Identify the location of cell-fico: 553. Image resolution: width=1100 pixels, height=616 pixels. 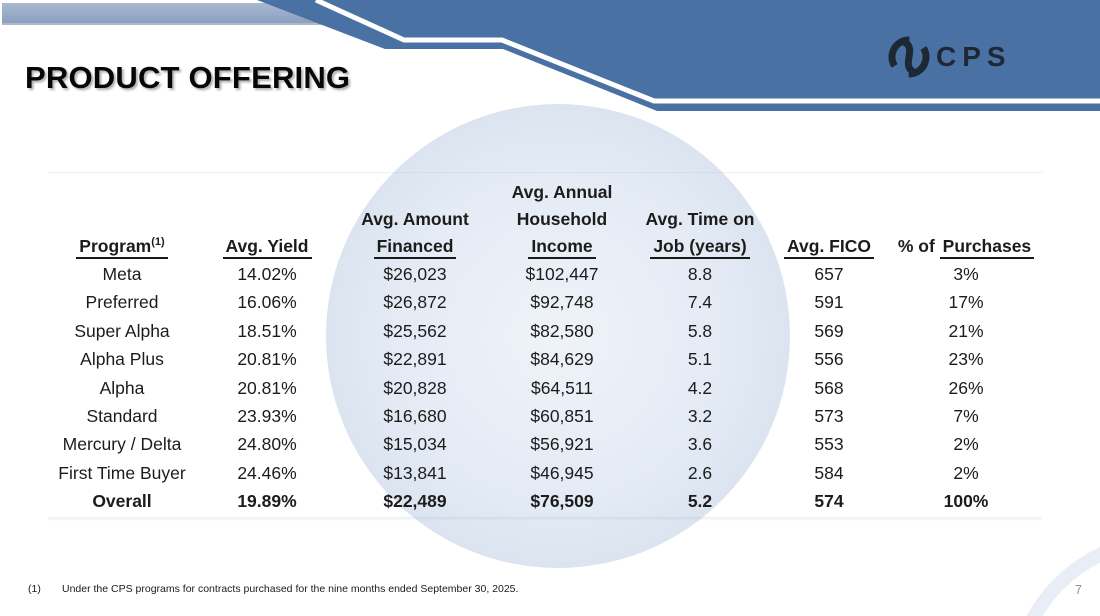
(829, 444).